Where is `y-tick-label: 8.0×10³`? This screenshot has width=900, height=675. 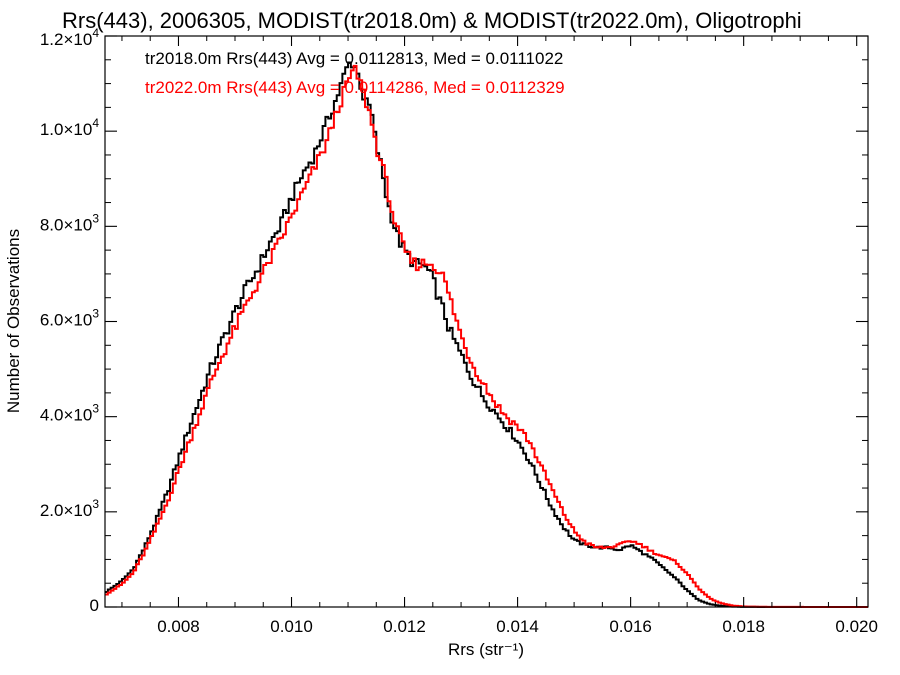 y-tick-label: 8.0×10³ is located at coordinates (69, 222).